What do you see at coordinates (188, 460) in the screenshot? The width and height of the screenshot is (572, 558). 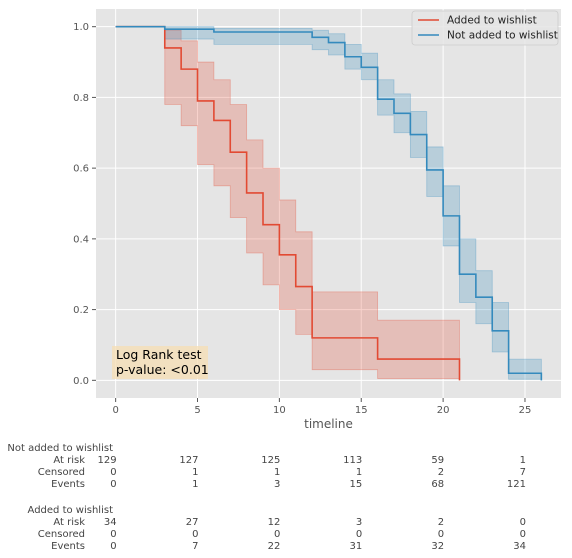 I see `table-cell: 127` at bounding box center [188, 460].